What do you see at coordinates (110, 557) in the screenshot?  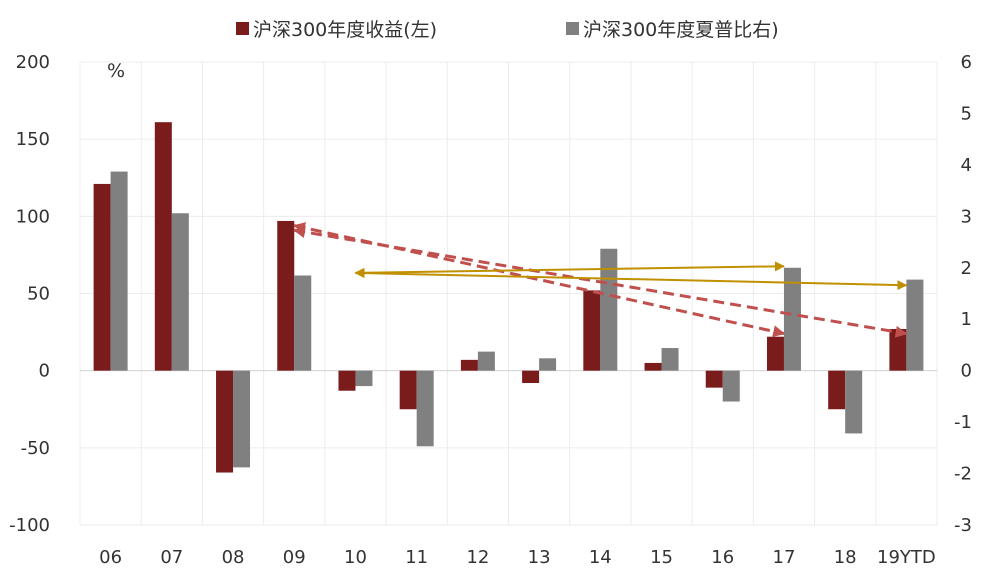 I see `x-tick-label: 06` at bounding box center [110, 557].